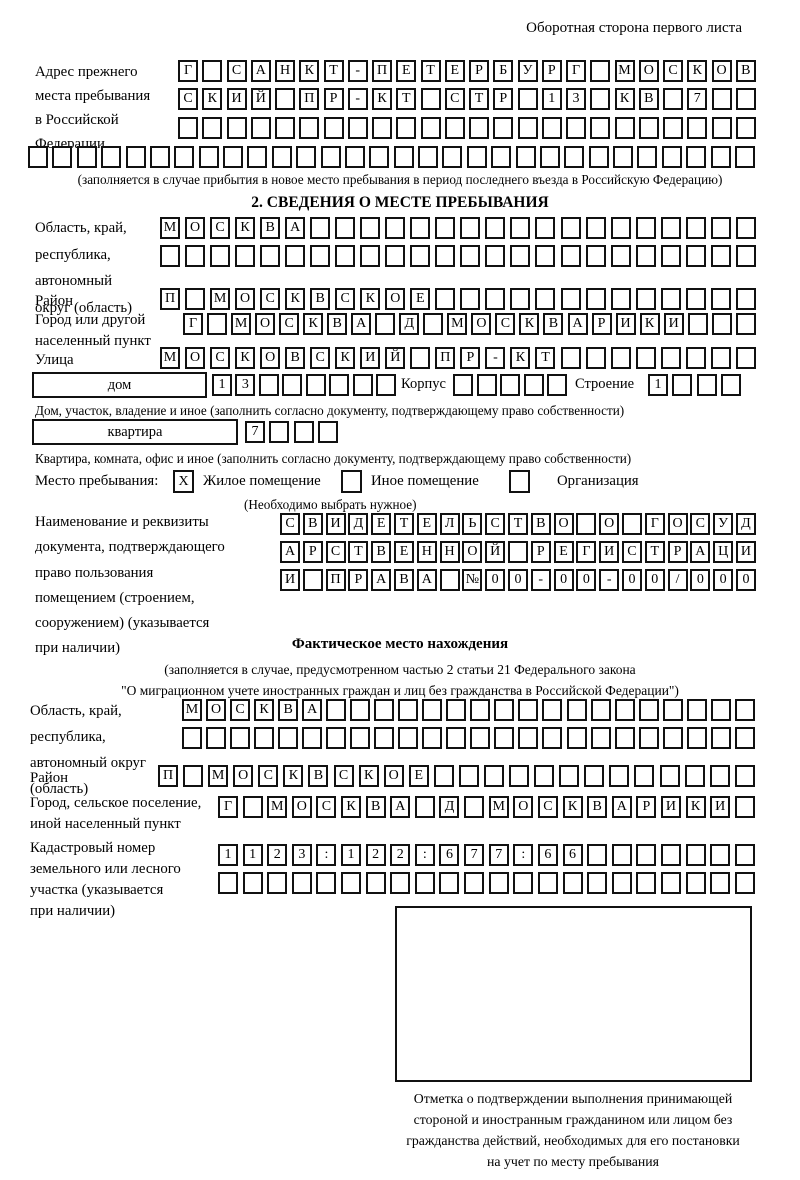 This screenshot has height=1180, width=800. I want to click on char-cell: 1, so click(351, 855).